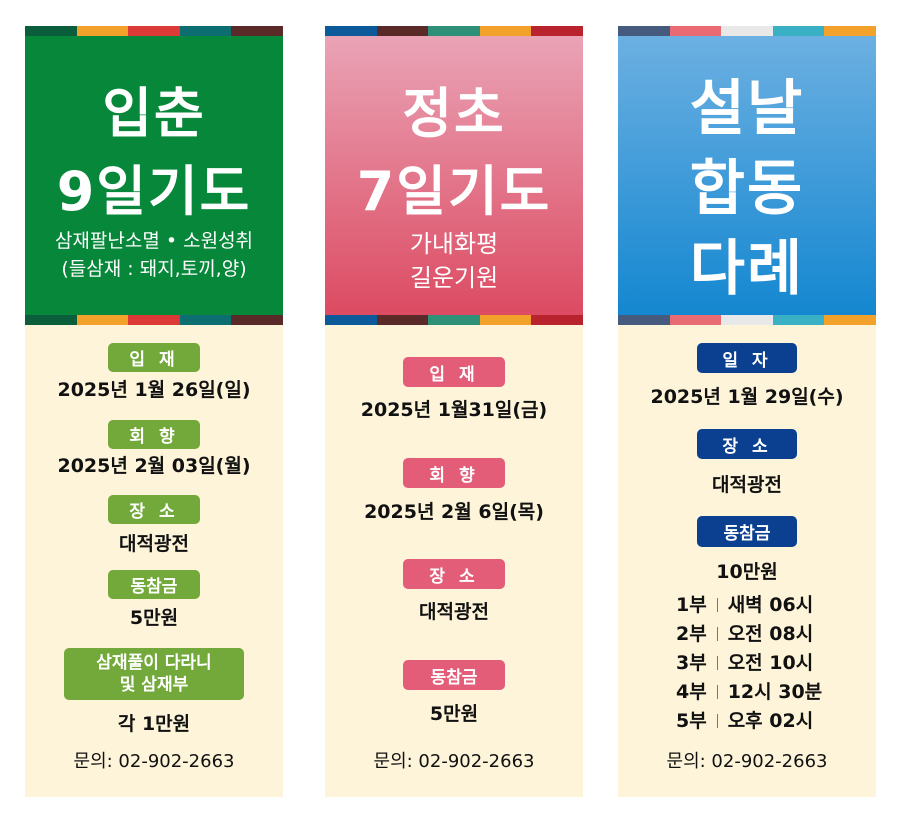 This screenshot has height=822, width=900. I want to click on schedule-time: 12시 30분, so click(775, 692).